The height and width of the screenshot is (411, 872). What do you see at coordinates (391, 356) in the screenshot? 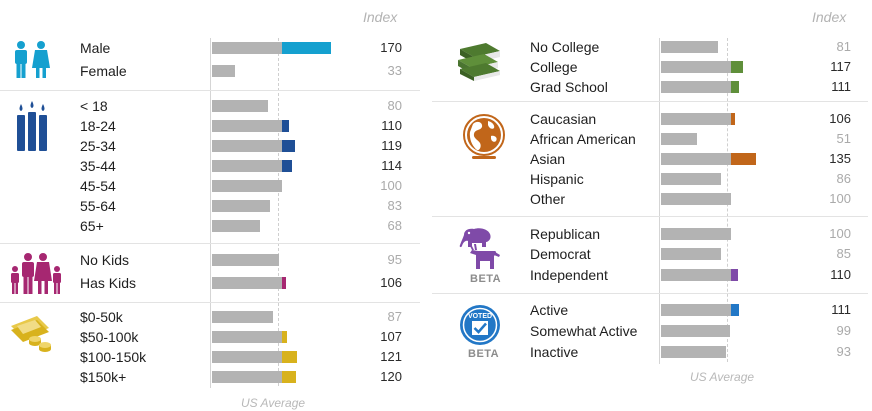
I see `index-value: 121` at bounding box center [391, 356].